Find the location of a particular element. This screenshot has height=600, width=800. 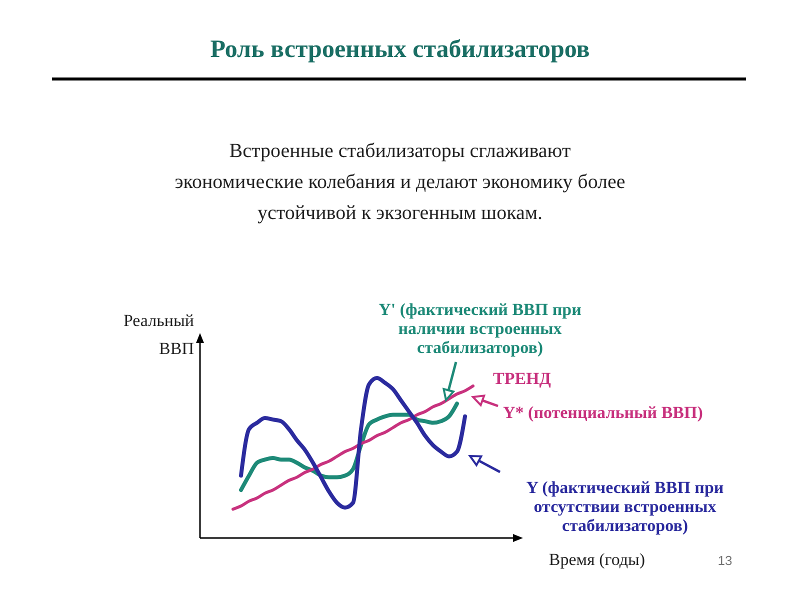

text: Y' (фактический ВВП при наличии встроенных стабилизаторов) is located at coordinates (480, 328).